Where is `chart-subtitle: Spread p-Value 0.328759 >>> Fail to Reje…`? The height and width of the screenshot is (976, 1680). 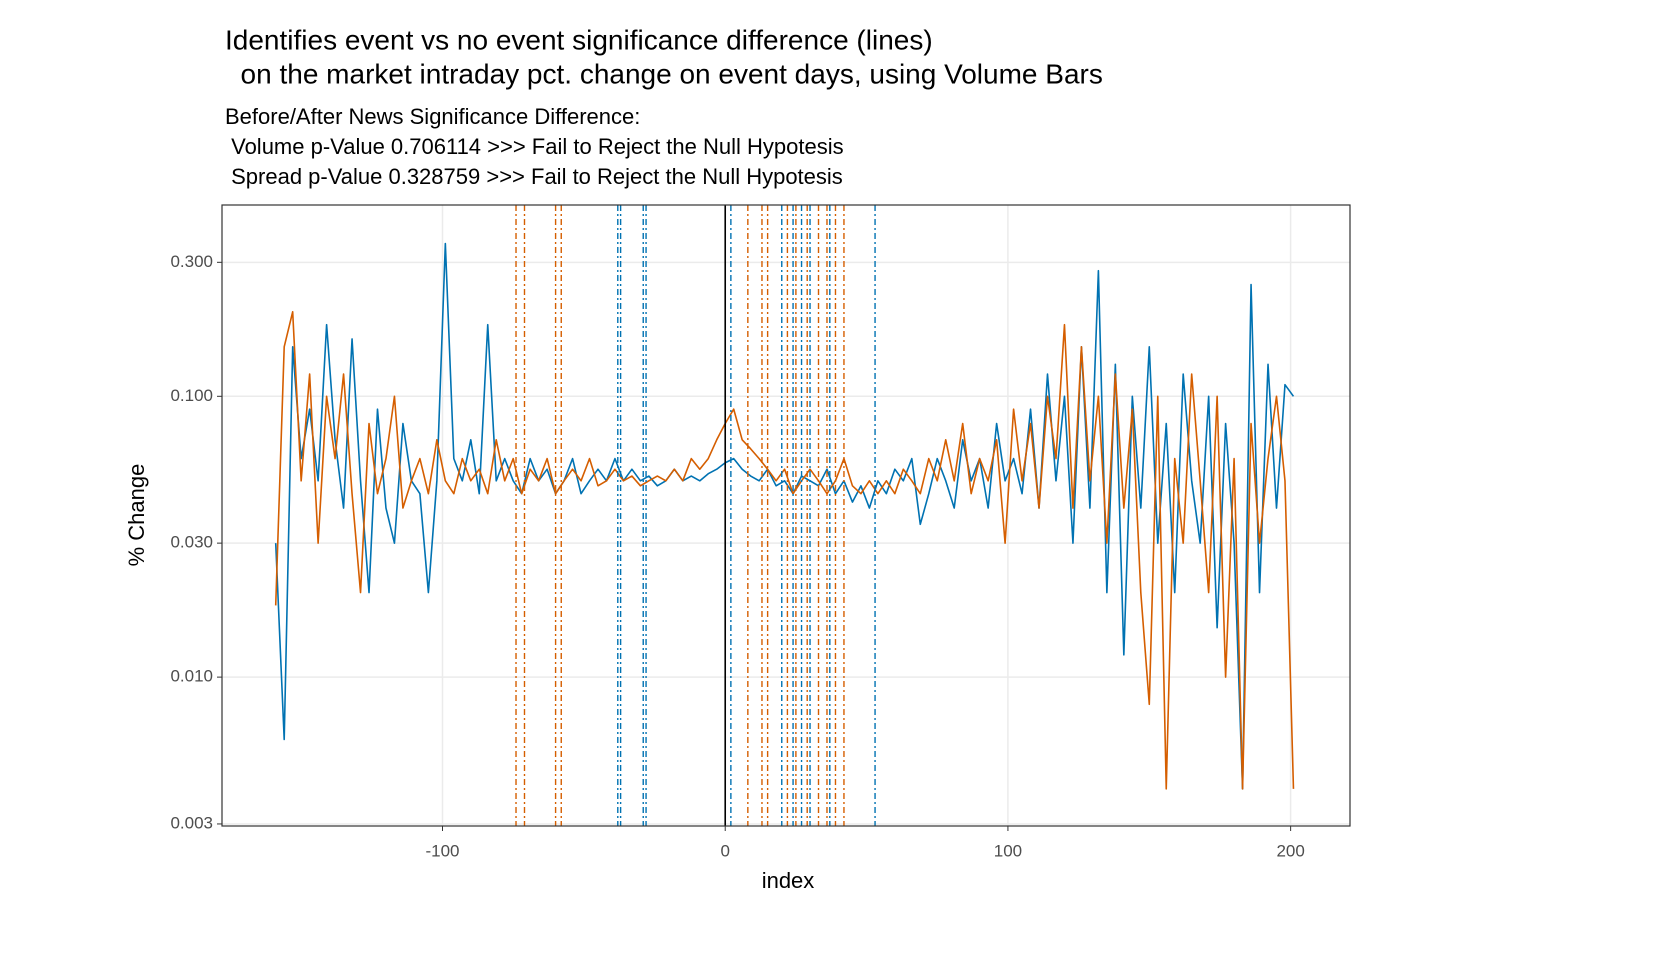
chart-subtitle: Spread p-Value 0.328759 >>> Fail to Reje… is located at coordinates (534, 176).